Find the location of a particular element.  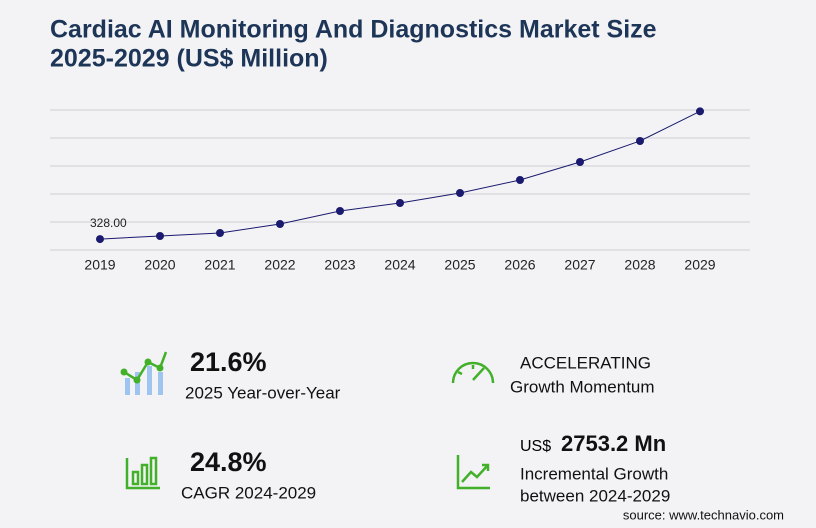

x-tick-label: 2028 is located at coordinates (639, 265).